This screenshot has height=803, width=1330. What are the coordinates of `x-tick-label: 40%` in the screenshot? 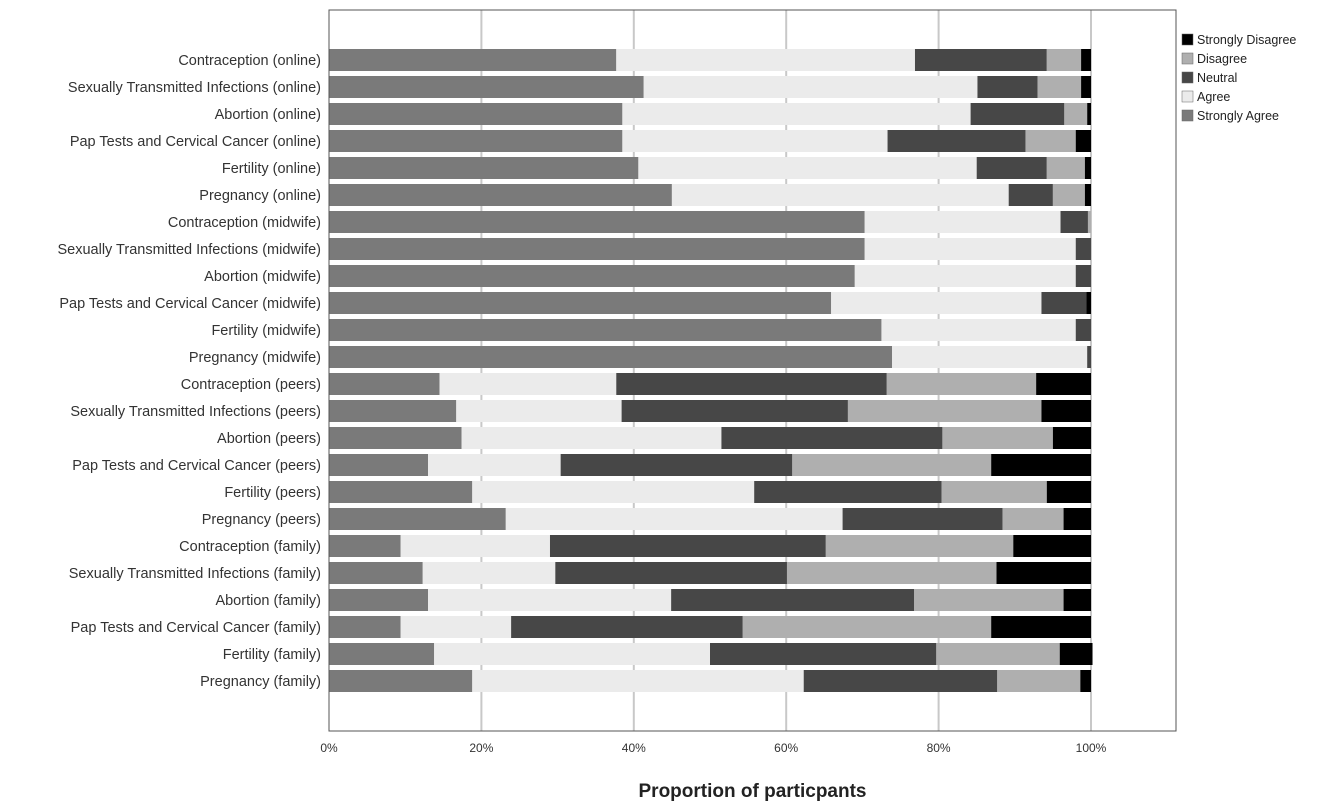 It's located at (634, 748).